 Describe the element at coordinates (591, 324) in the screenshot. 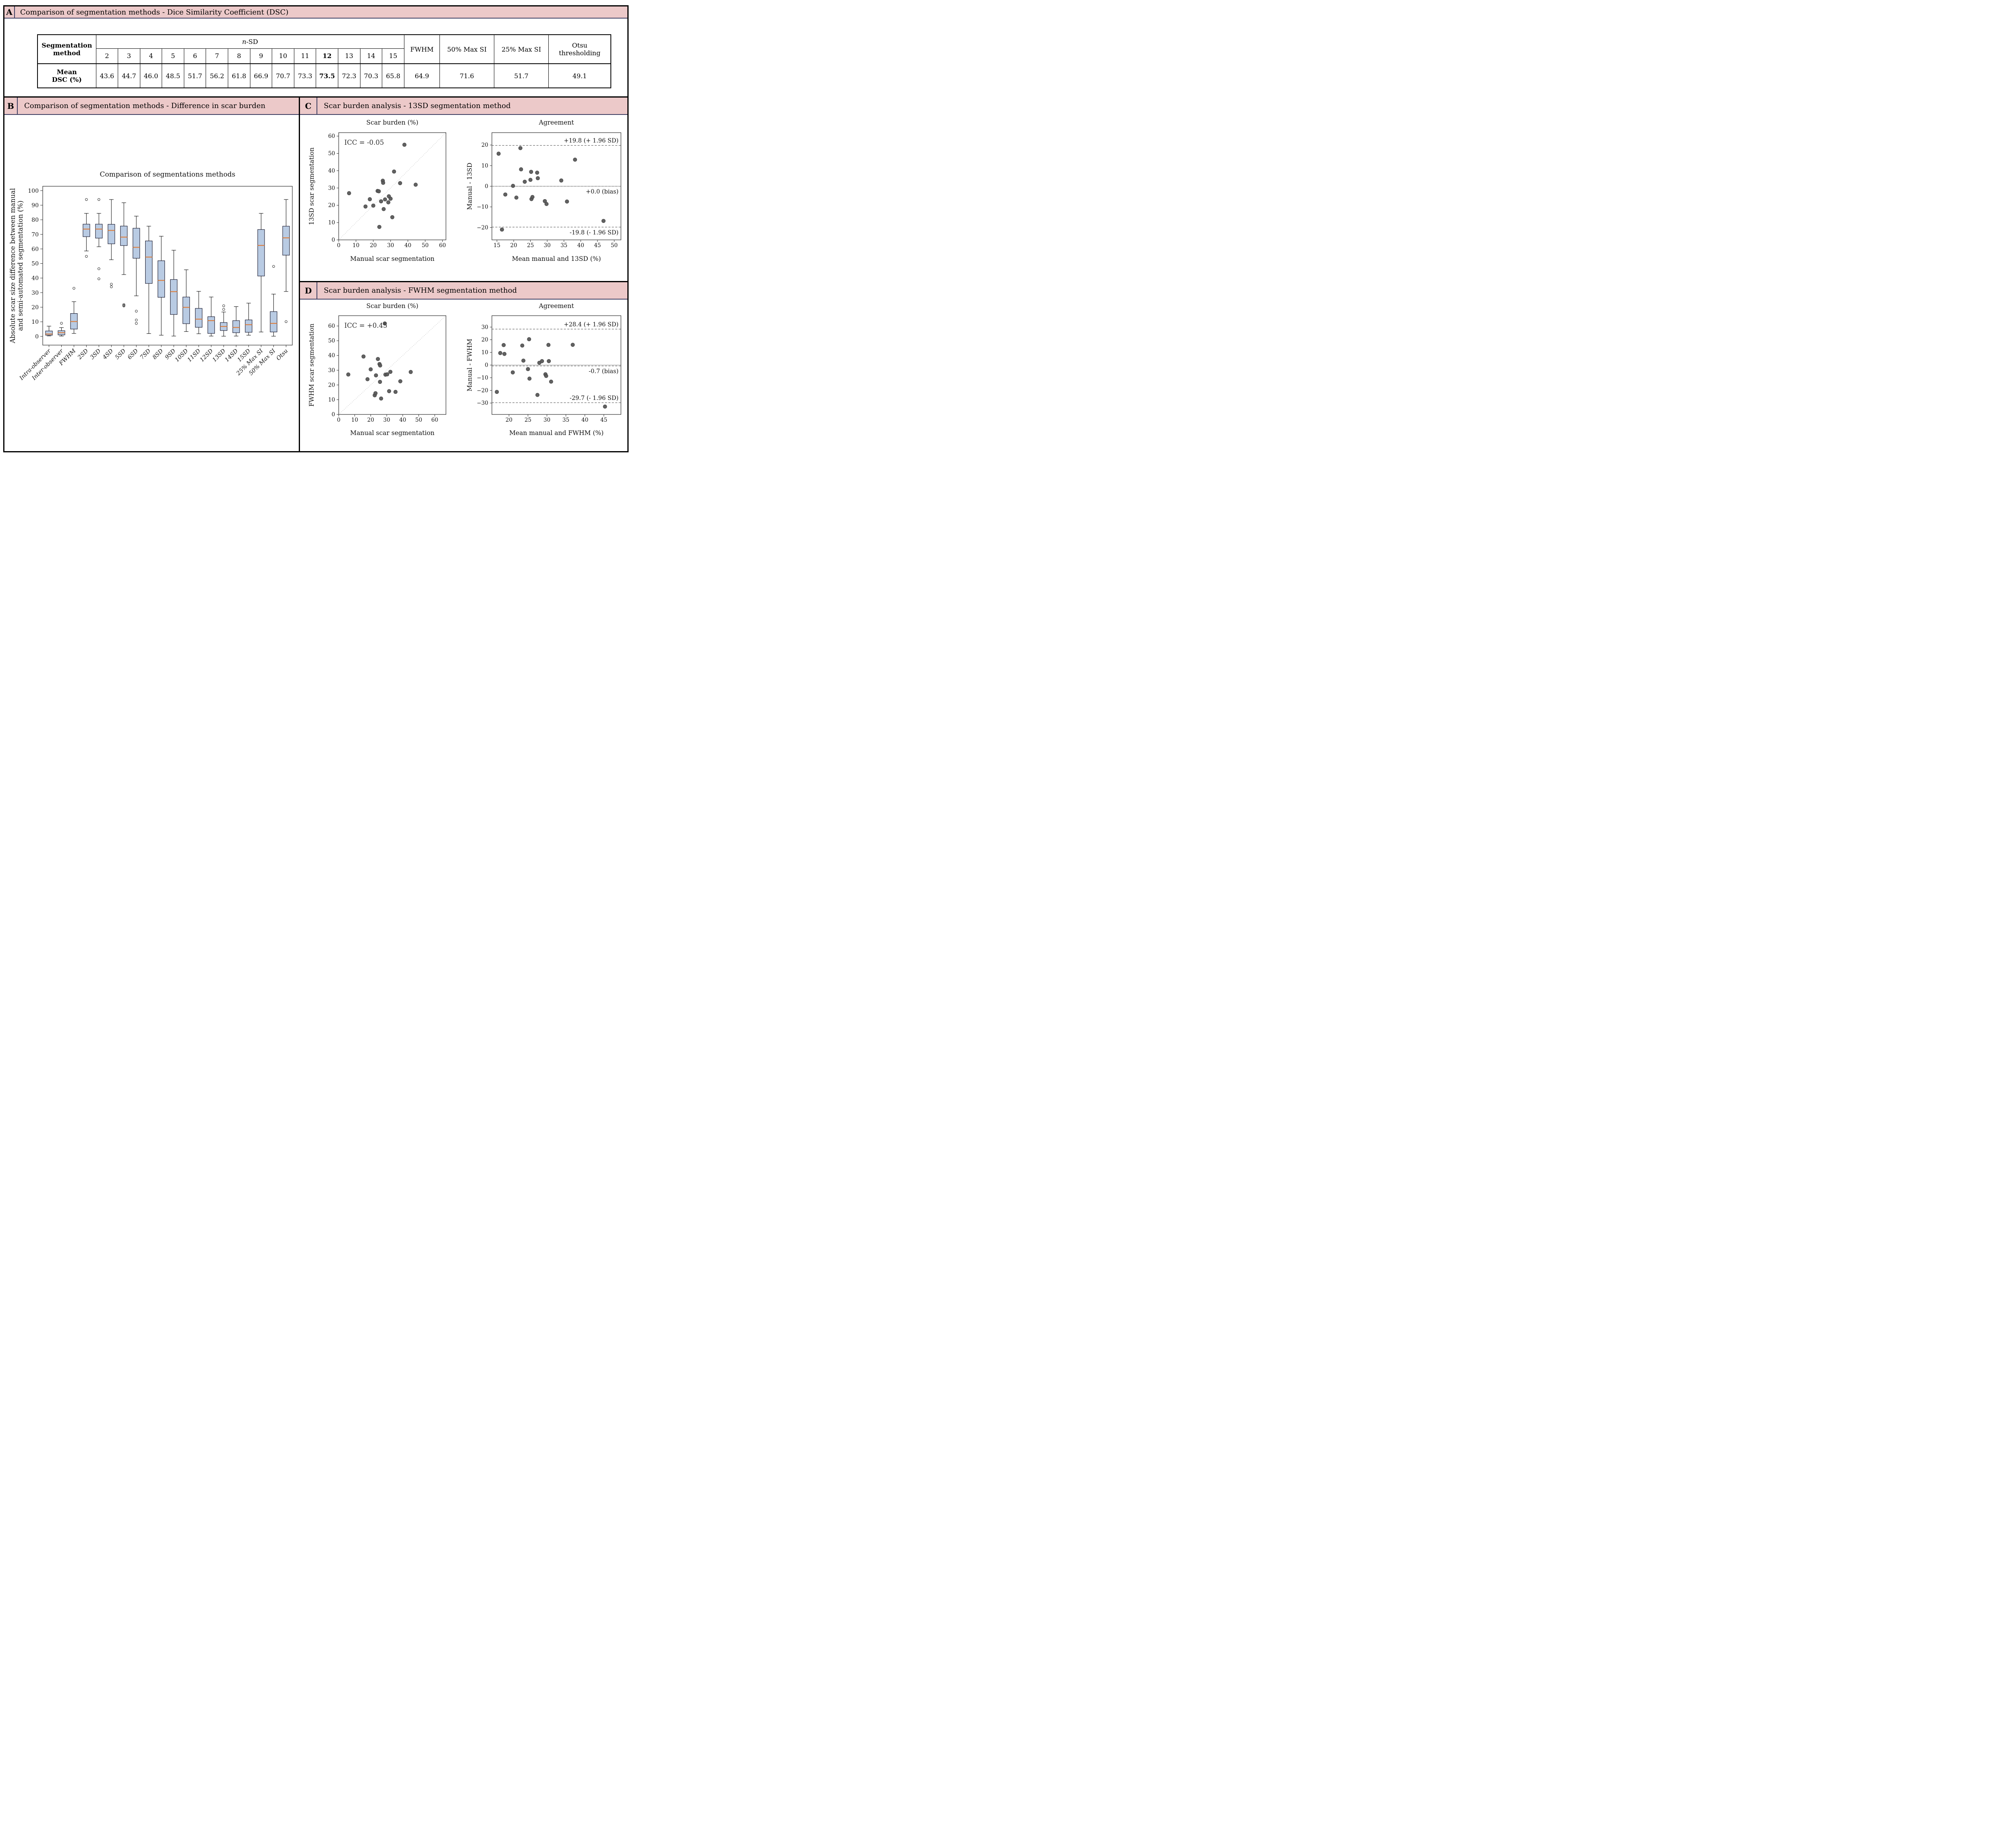

I see `upper-loa-label: +28.4 (+ 1.96 SD)` at that location.